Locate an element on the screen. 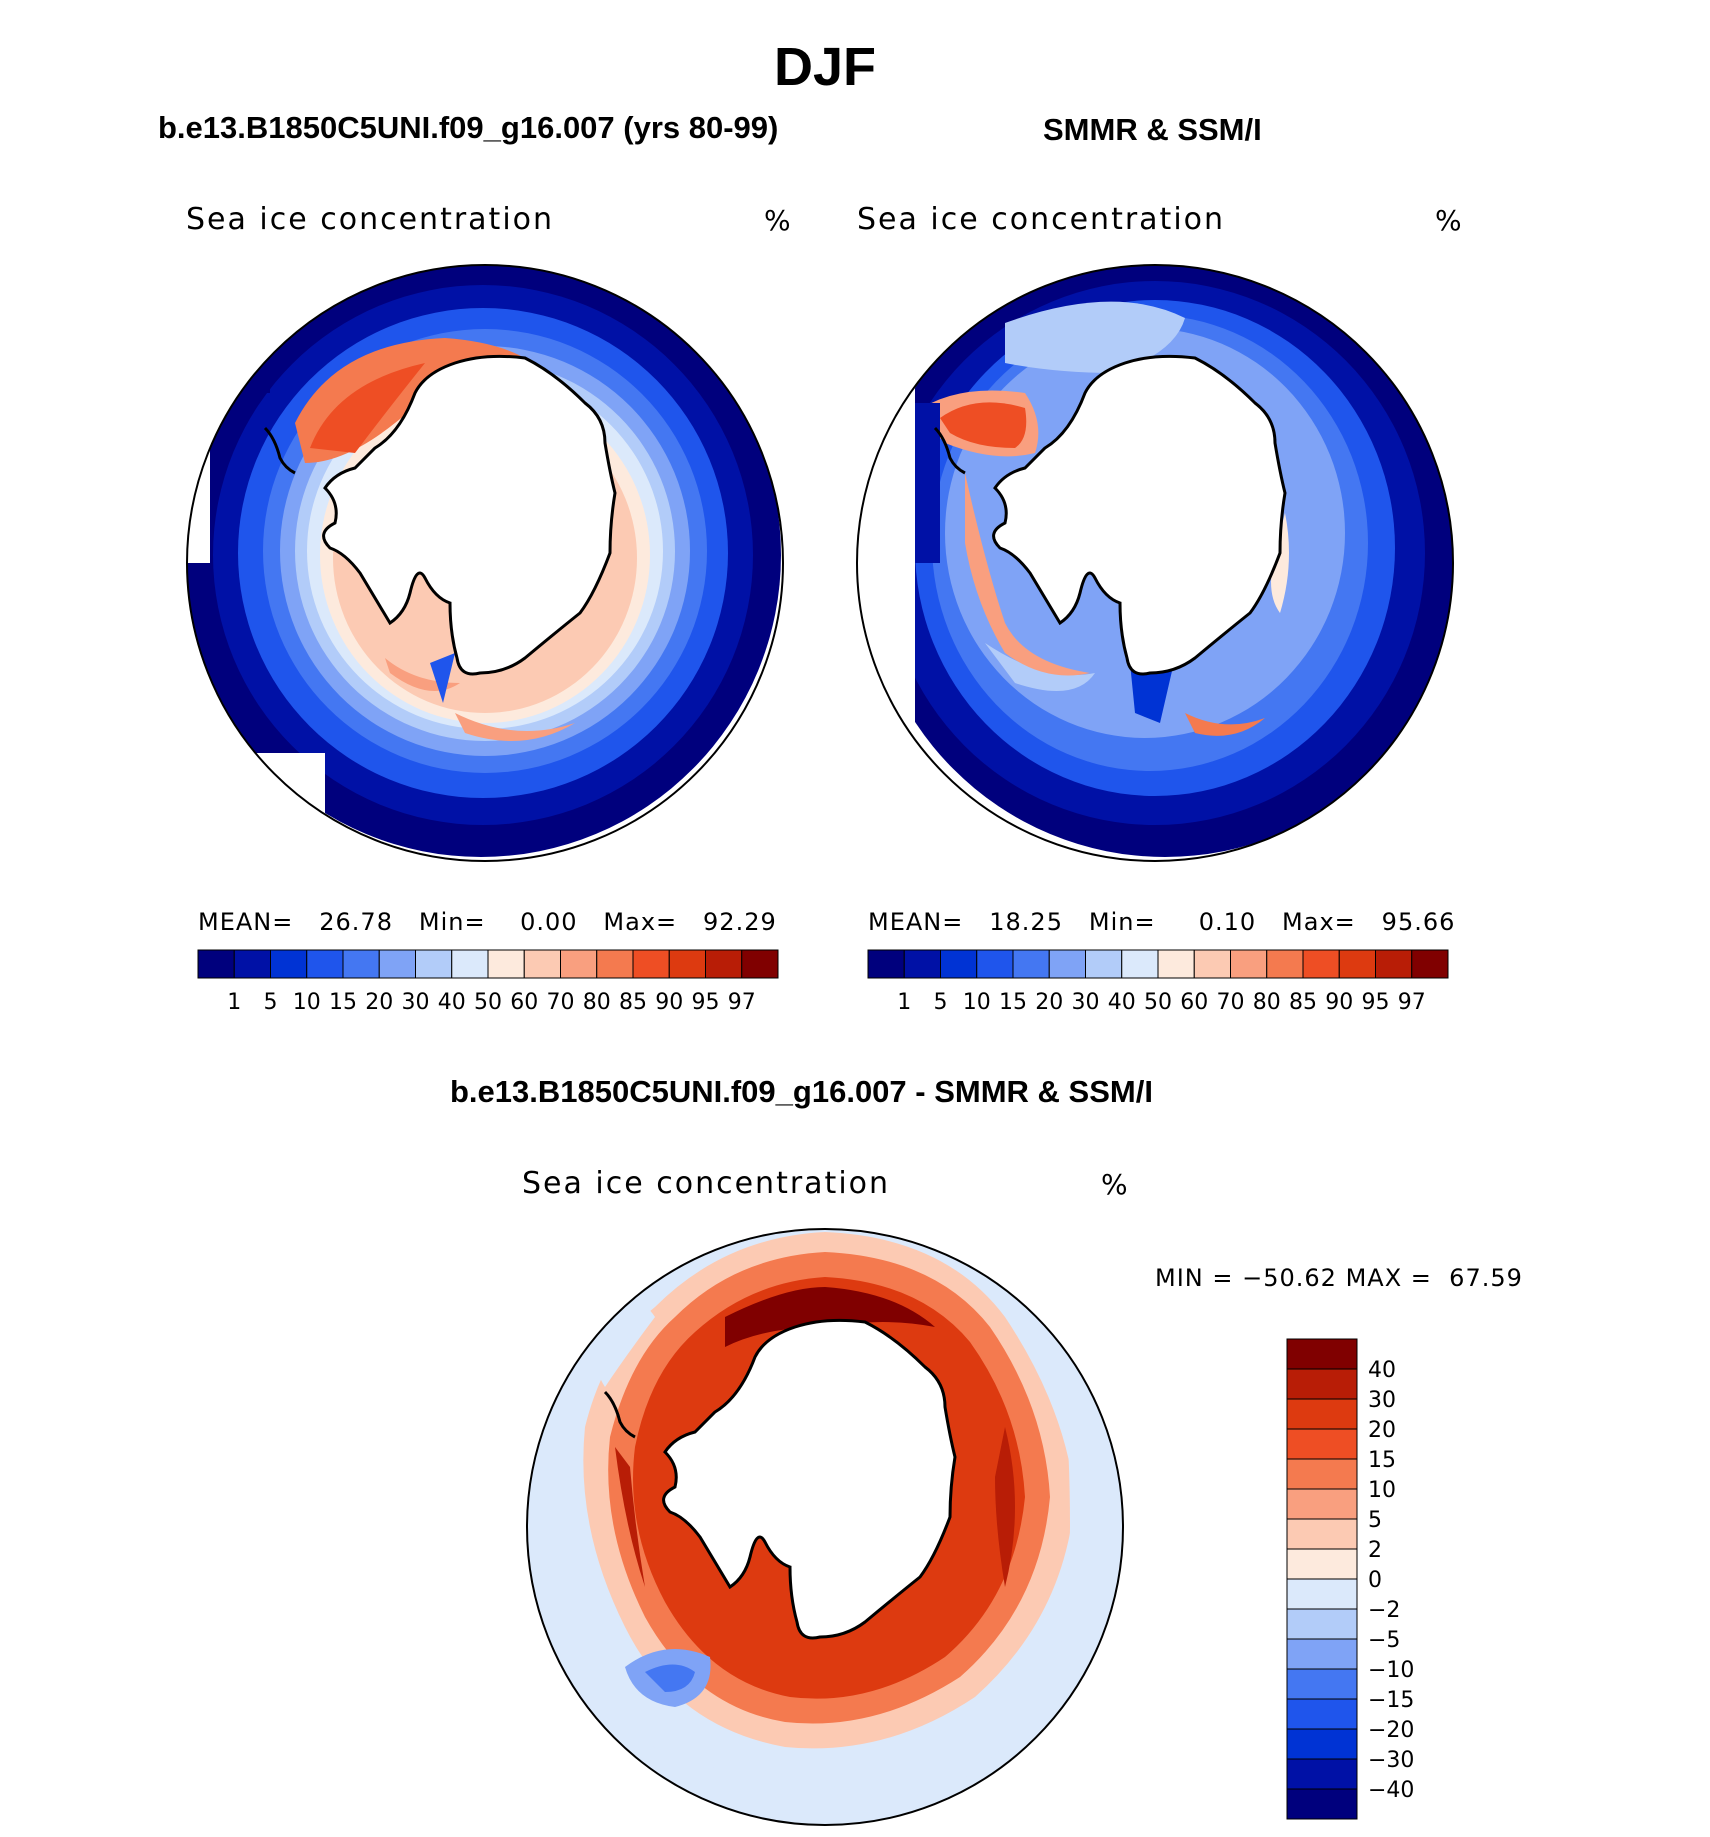 The width and height of the screenshot is (1710, 1837). obs-colorbar-tick-label: 90 is located at coordinates (1339, 1002).